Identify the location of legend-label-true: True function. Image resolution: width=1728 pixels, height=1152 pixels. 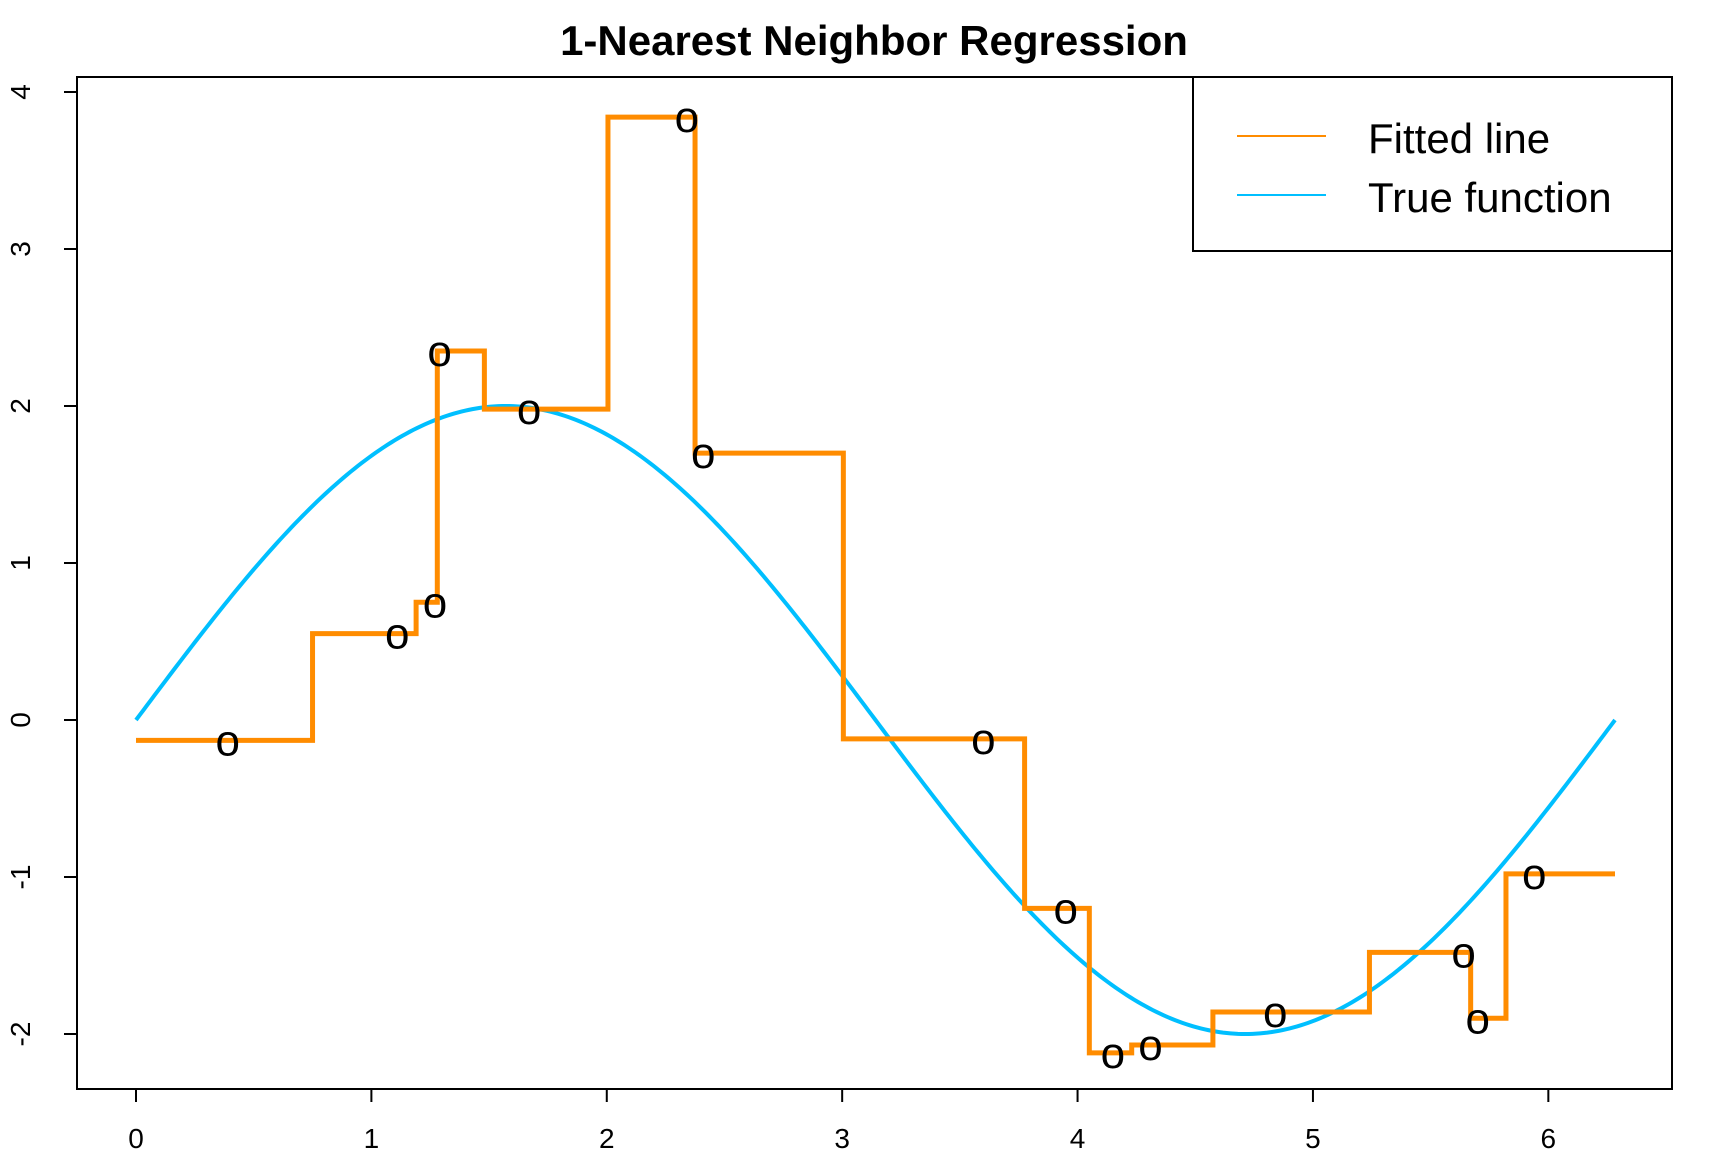
(1490, 197).